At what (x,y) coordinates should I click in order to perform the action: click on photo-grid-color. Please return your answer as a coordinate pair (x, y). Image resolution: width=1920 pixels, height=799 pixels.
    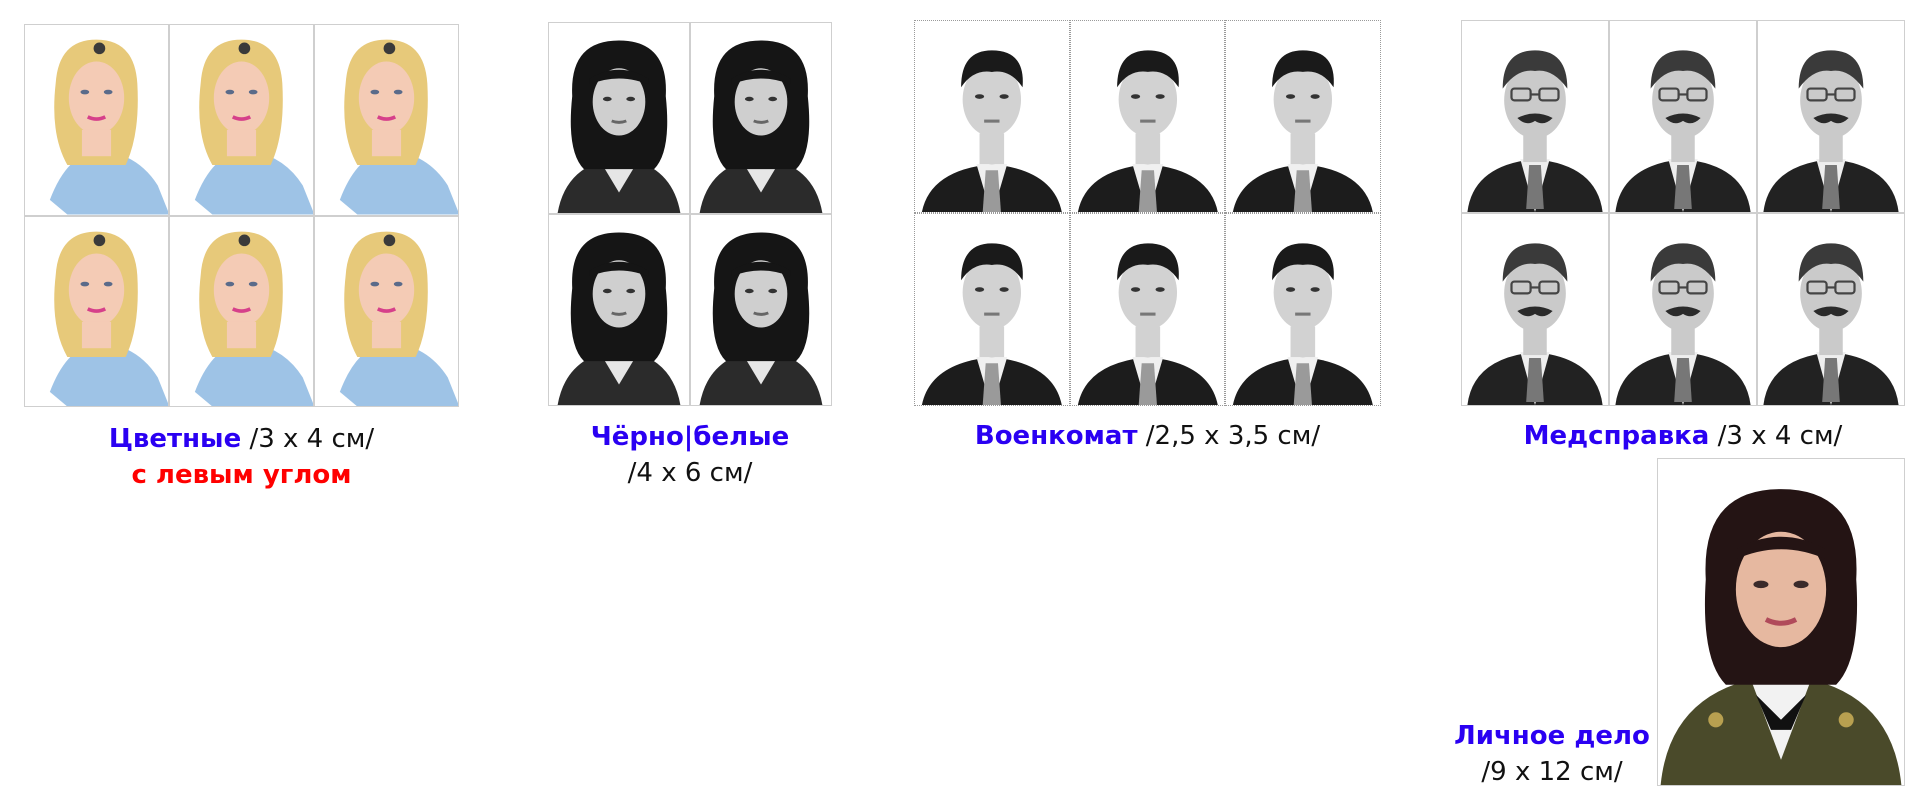
    Looking at the image, I should click on (241, 215).